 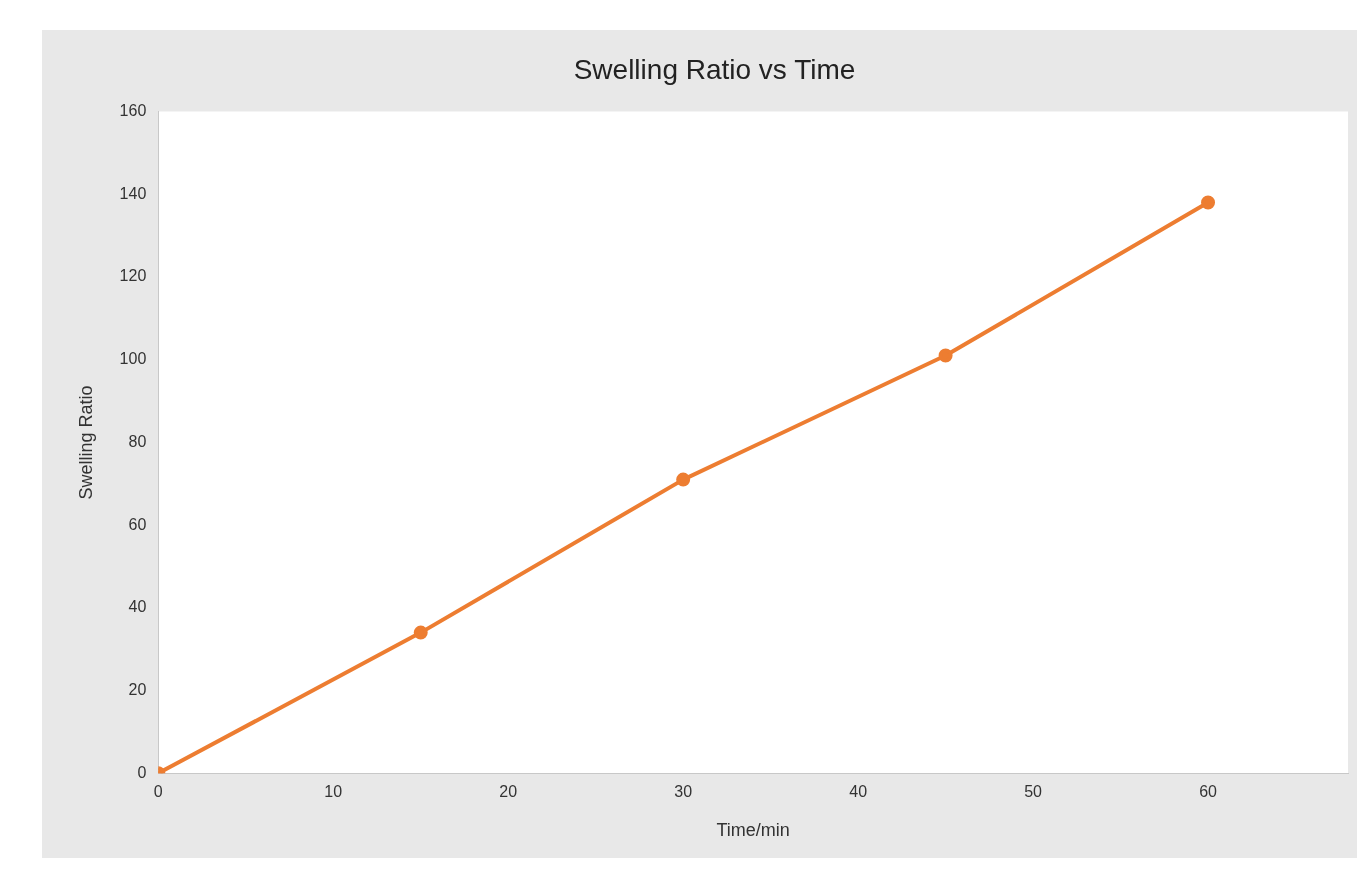 I want to click on x-tick-label: 50, so click(x=1033, y=792).